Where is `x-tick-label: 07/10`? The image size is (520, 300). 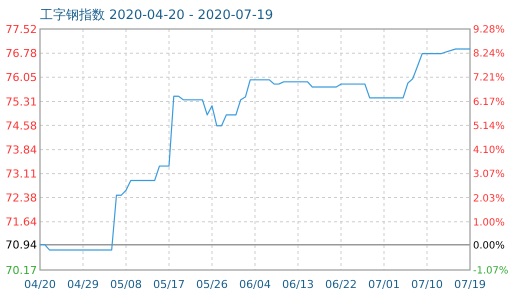 x-tick-label: 07/10 is located at coordinates (427, 284).